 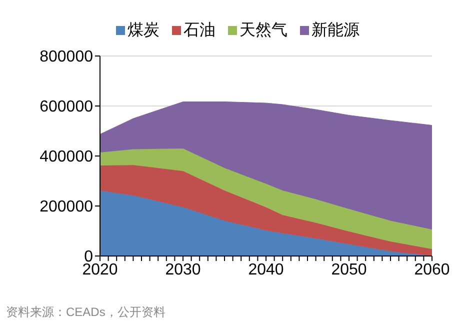 I want to click on y-tick-label: 400000, so click(x=67, y=157).